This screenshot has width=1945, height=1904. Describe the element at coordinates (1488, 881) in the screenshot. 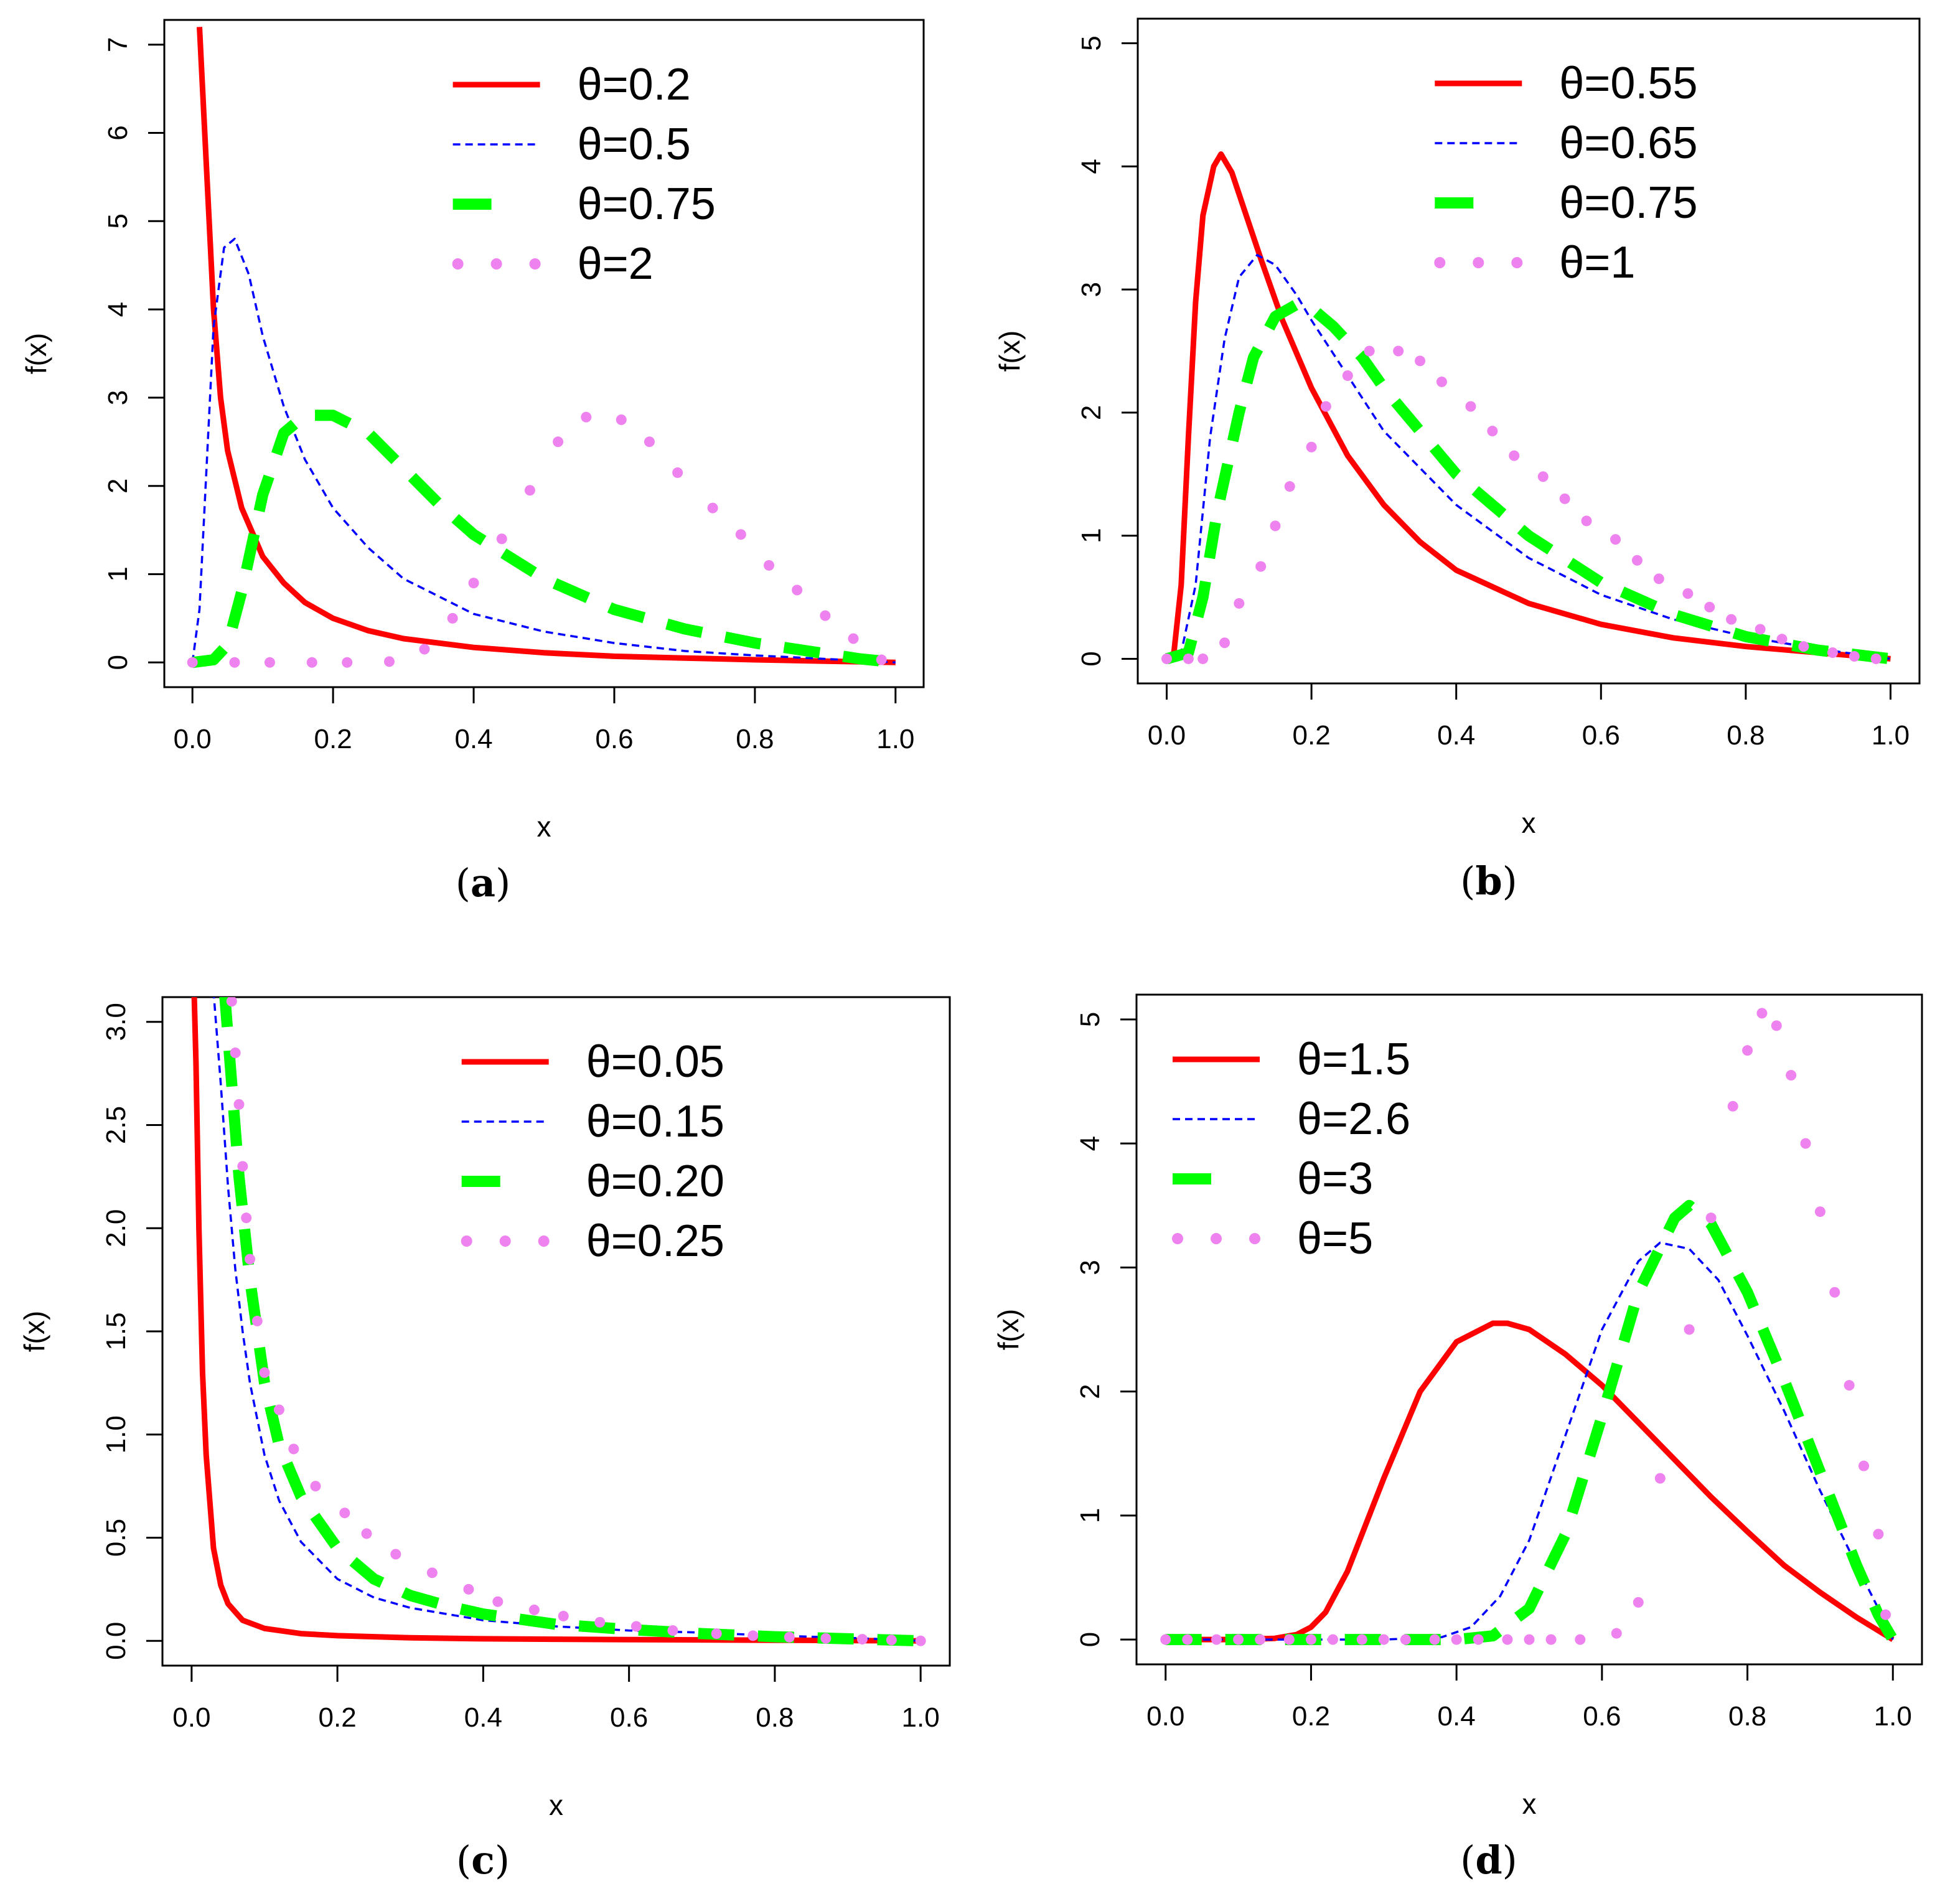

I see `caption-letter: b` at that location.